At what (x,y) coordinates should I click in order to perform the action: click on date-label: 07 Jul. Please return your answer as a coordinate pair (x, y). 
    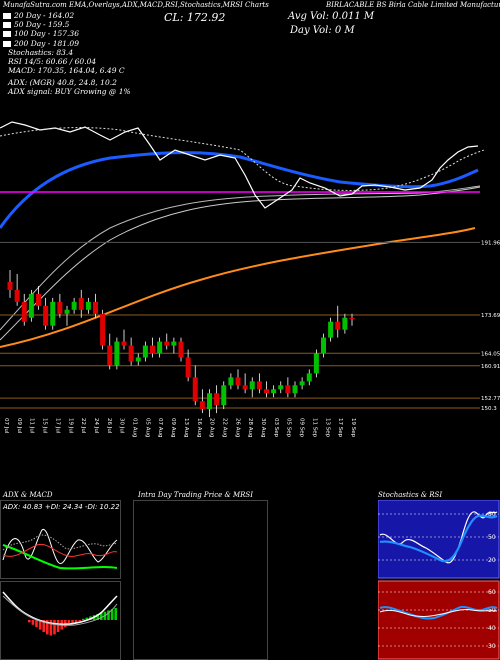
    Looking at the image, I should click on (6, 426).